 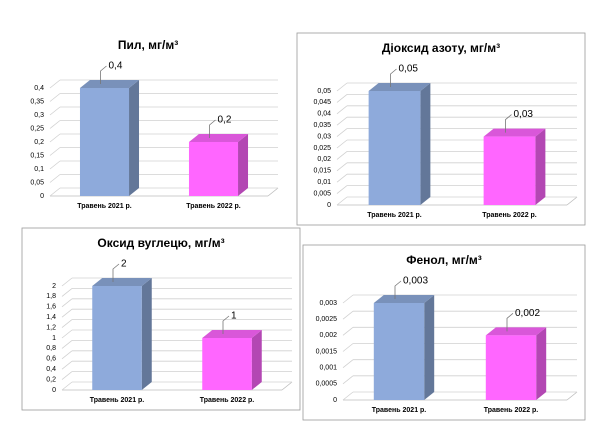 I want to click on y-tick-label: 0,0005, so click(x=327, y=384).